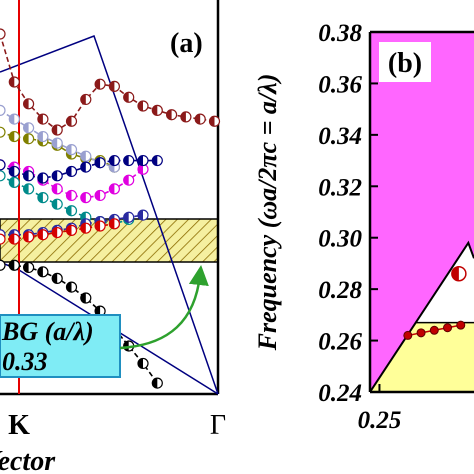 This screenshot has height=474, width=474. What do you see at coordinates (47, 331) in the screenshot?
I see `legend-label: BG (a/λ)` at bounding box center [47, 331].